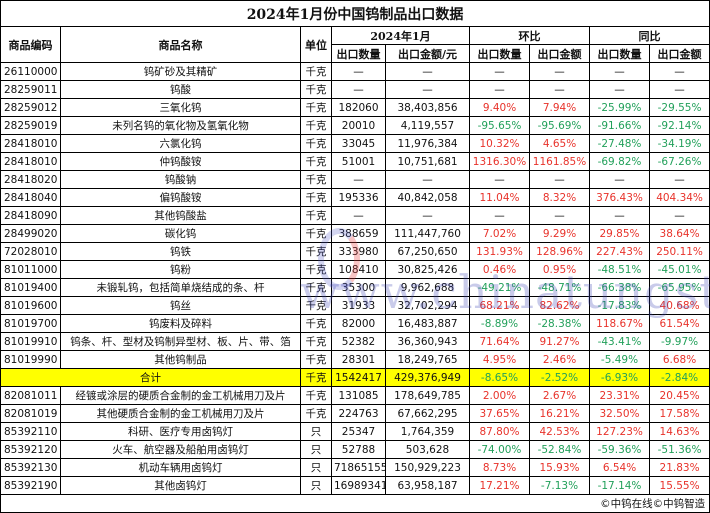  I want to click on cell-qty: —, so click(358, 71).